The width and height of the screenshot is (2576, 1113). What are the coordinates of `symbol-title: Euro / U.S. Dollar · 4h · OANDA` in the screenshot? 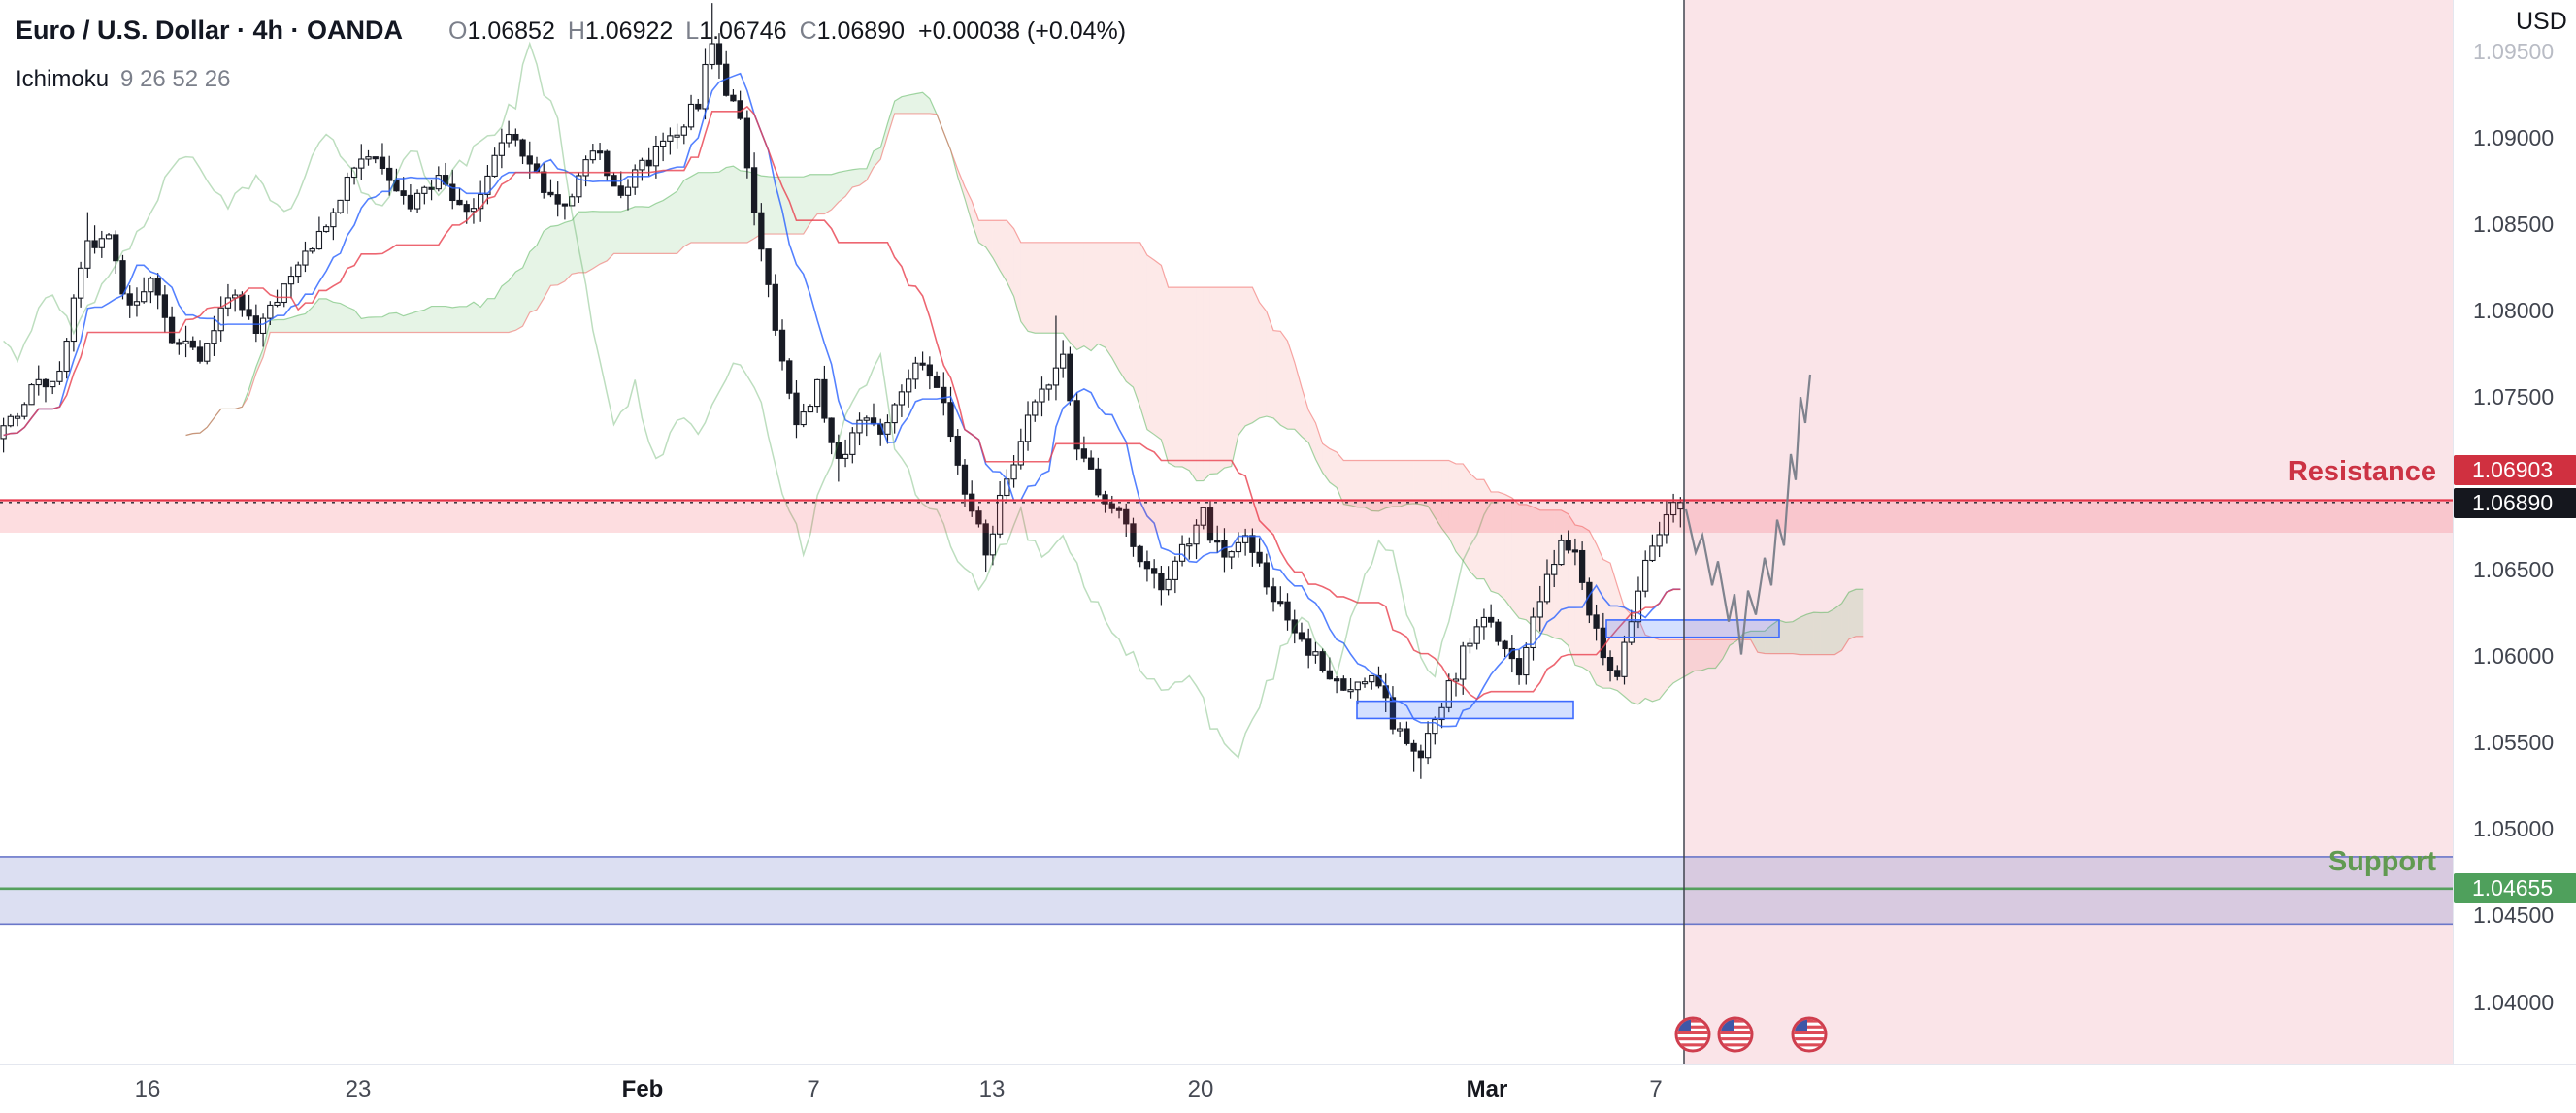 It's located at (210, 31).